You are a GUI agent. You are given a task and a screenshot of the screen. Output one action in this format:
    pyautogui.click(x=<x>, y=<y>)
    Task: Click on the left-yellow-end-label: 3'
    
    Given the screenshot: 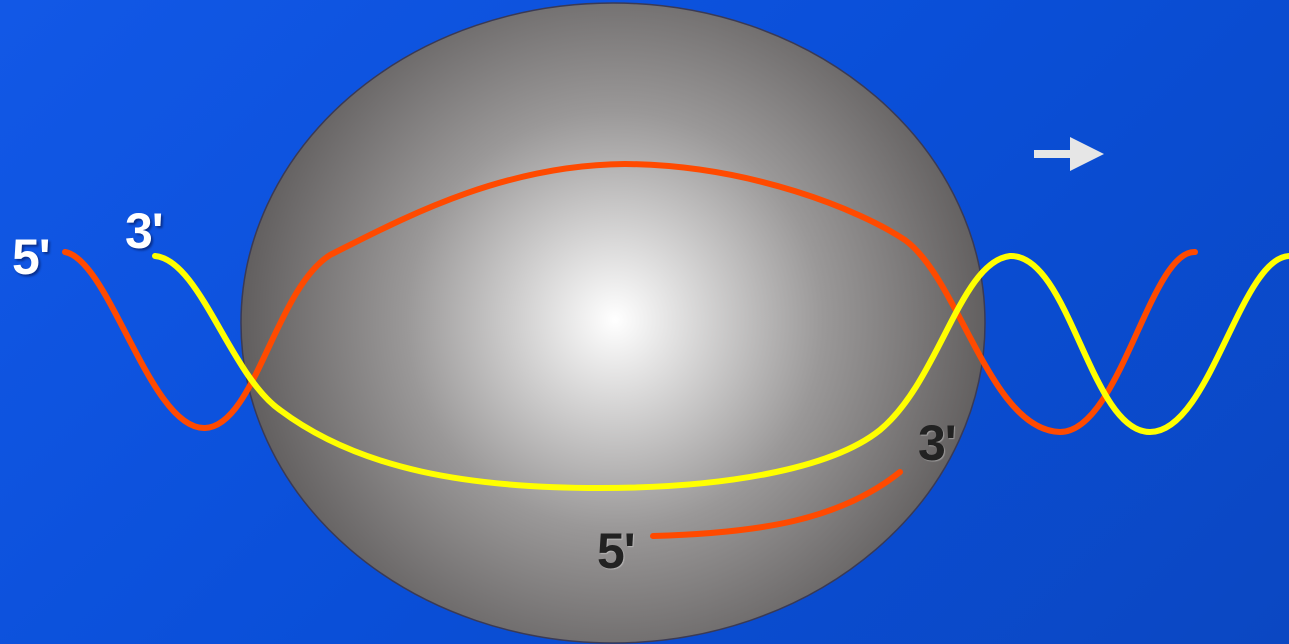 What is the action you would take?
    pyautogui.click(x=144, y=231)
    